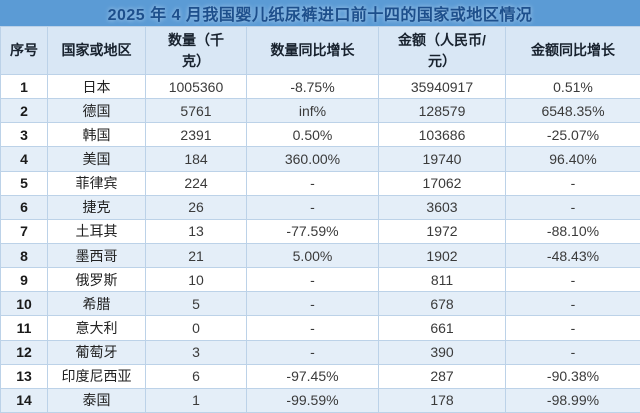 This screenshot has height=413, width=640. Describe the element at coordinates (442, 135) in the screenshot. I see `amount-cell: 103686` at that location.